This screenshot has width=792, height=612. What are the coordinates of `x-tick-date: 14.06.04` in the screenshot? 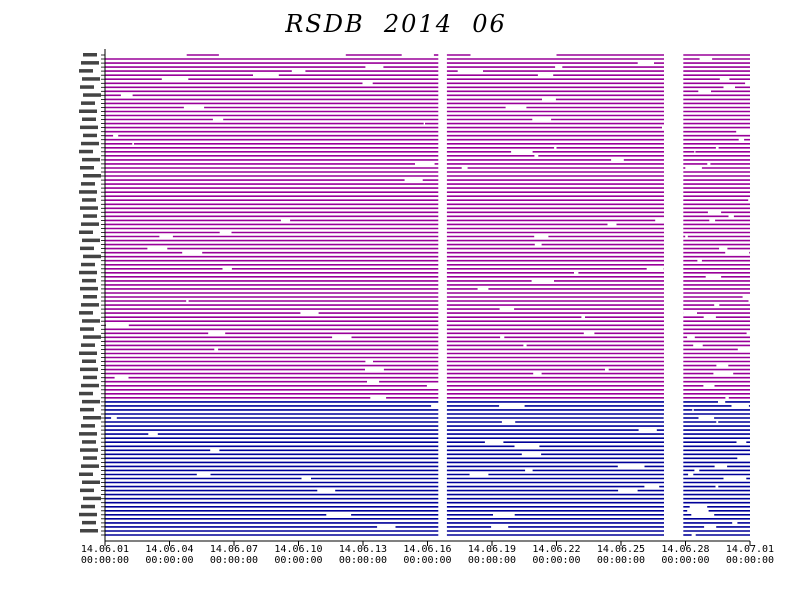 It's located at (169, 549).